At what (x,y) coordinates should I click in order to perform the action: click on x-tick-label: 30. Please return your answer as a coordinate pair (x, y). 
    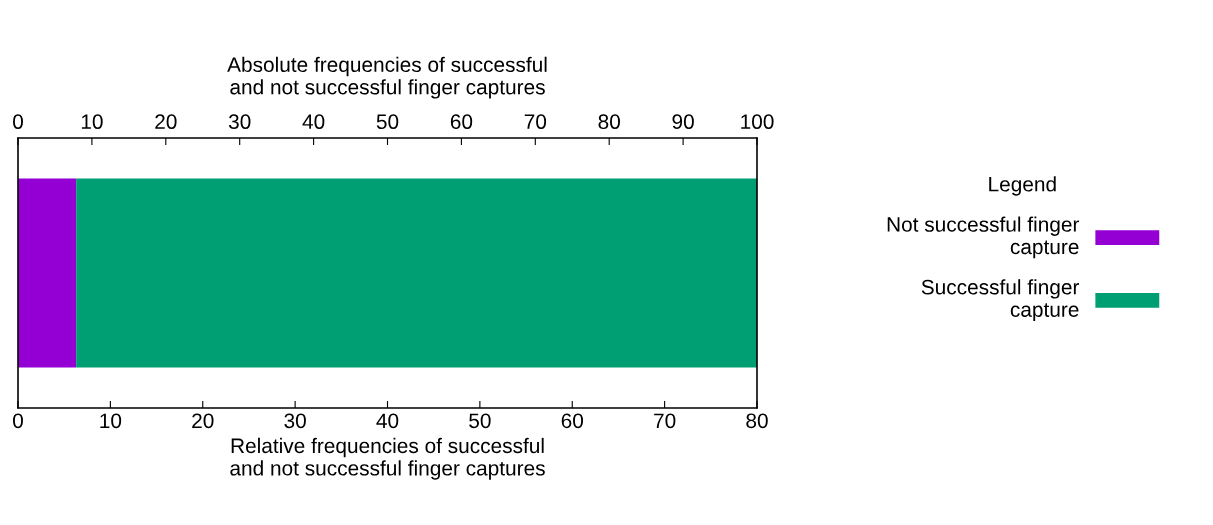
    Looking at the image, I should click on (295, 421).